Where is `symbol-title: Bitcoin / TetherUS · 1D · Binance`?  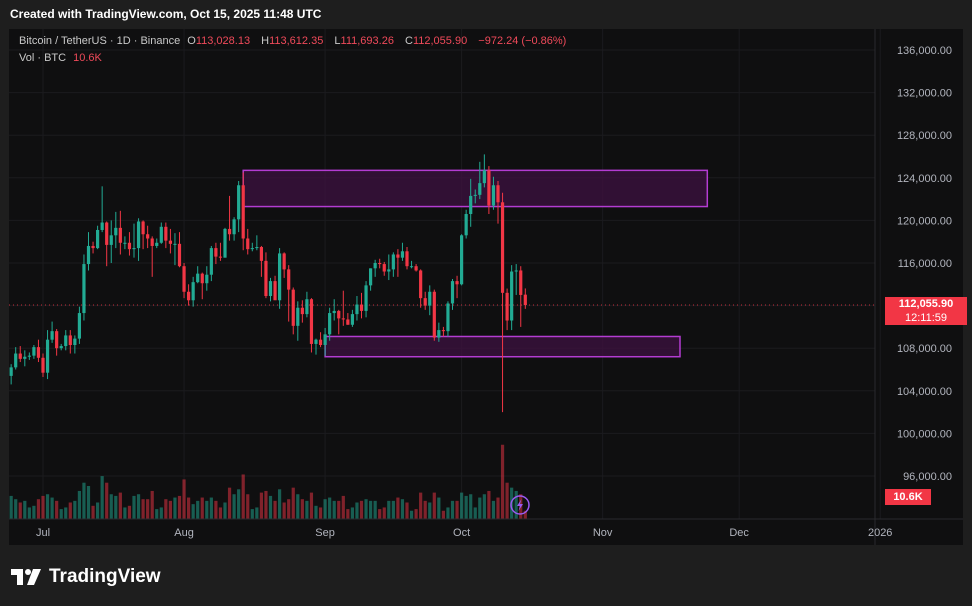 symbol-title: Bitcoin / TetherUS · 1D · Binance is located at coordinates (100, 41).